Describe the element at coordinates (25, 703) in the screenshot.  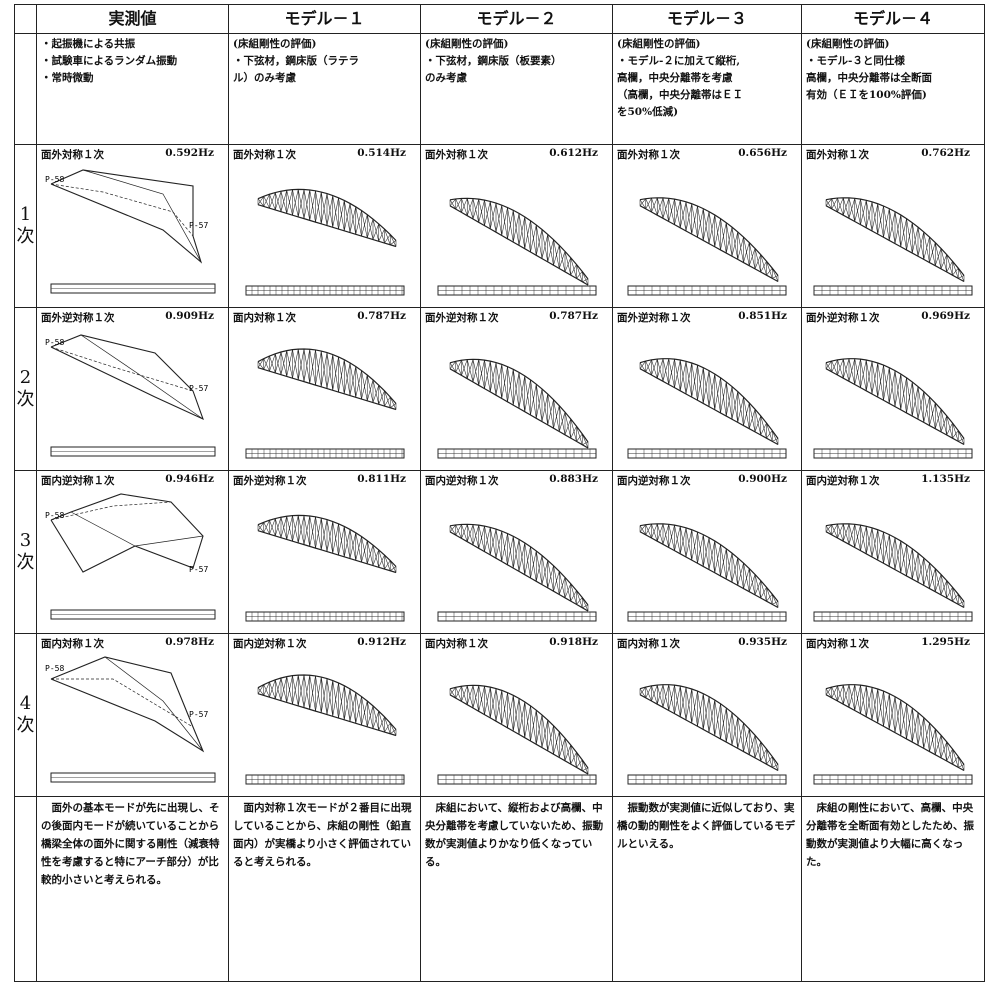
I see `mode-order-text: 4` at that location.